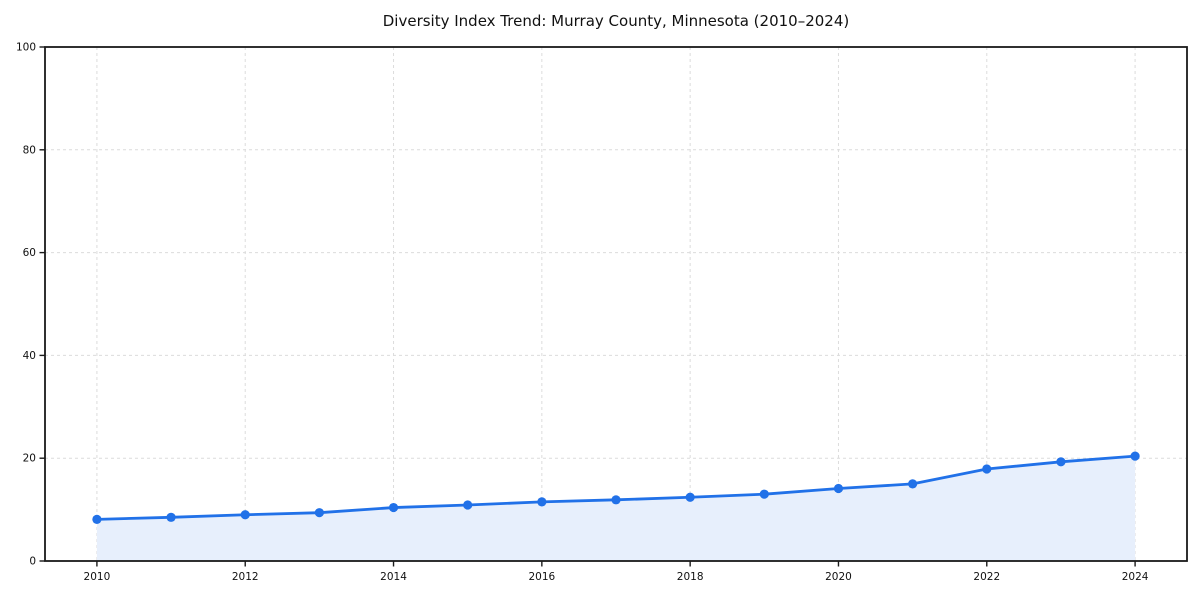 The width and height of the screenshot is (1200, 600). Describe the element at coordinates (913, 484) in the screenshot. I see `data-point-2021` at that location.